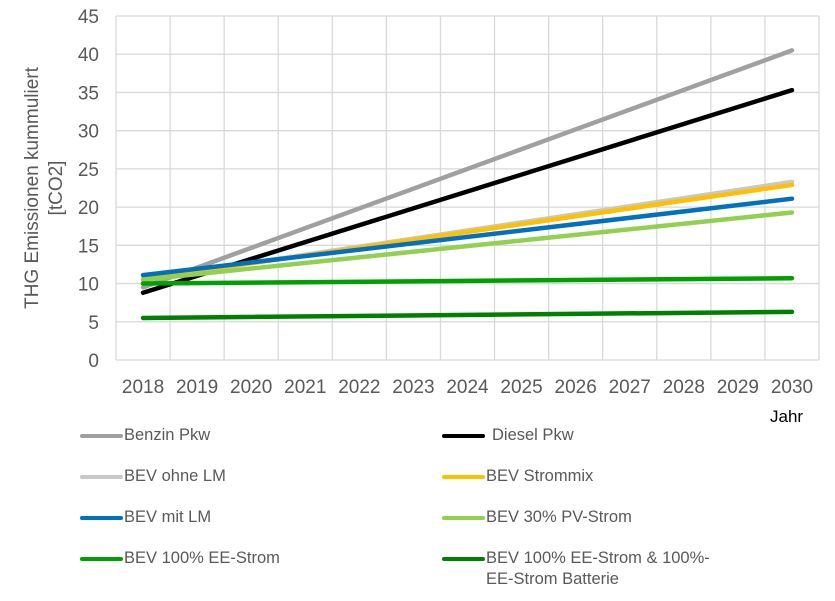 Image resolution: width=835 pixels, height=601 pixels. I want to click on x-tick-label: 2026, so click(576, 387).